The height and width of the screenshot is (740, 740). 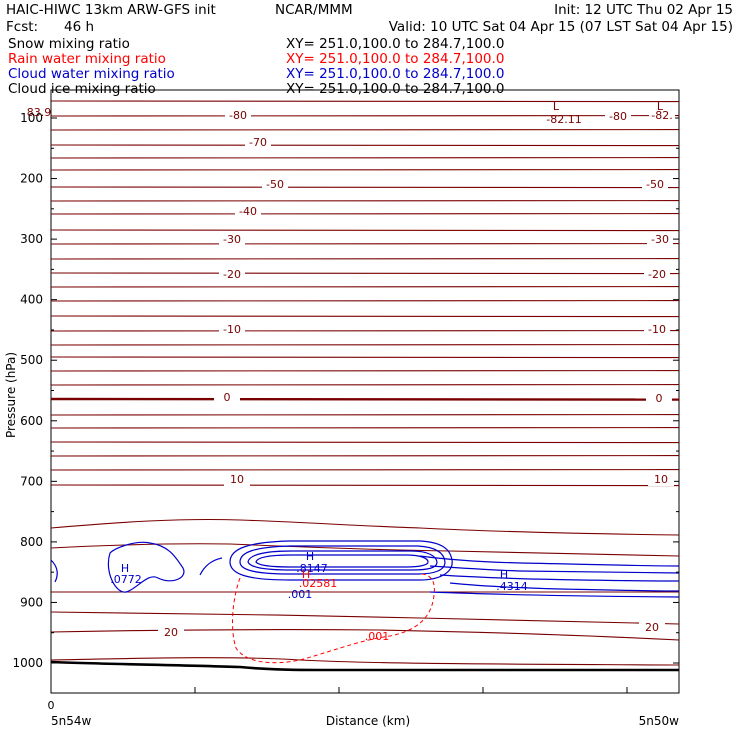 I want to click on terrain-line, so click(x=364, y=666).